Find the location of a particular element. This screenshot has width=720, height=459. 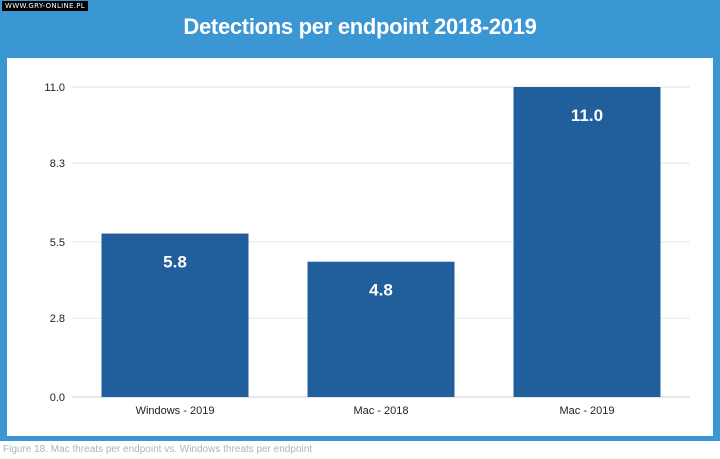

x-tick-label: Windows - 2019 is located at coordinates (175, 411).